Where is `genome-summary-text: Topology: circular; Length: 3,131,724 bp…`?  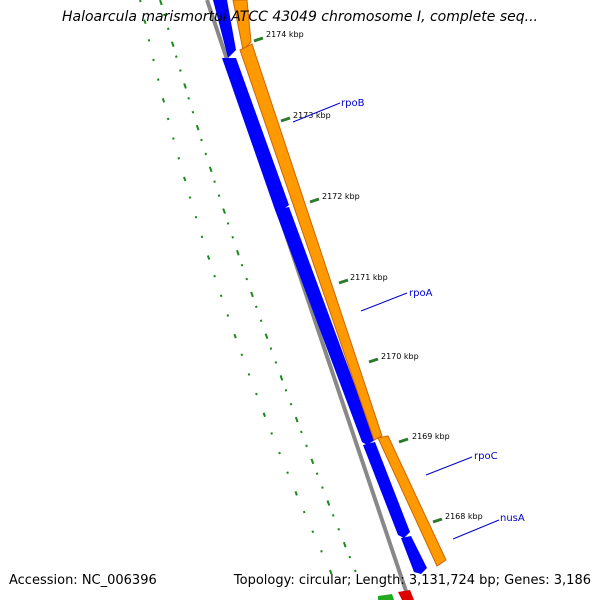
genome-summary-text: Topology: circular; Length: 3,131,724 bp… is located at coordinates (412, 580).